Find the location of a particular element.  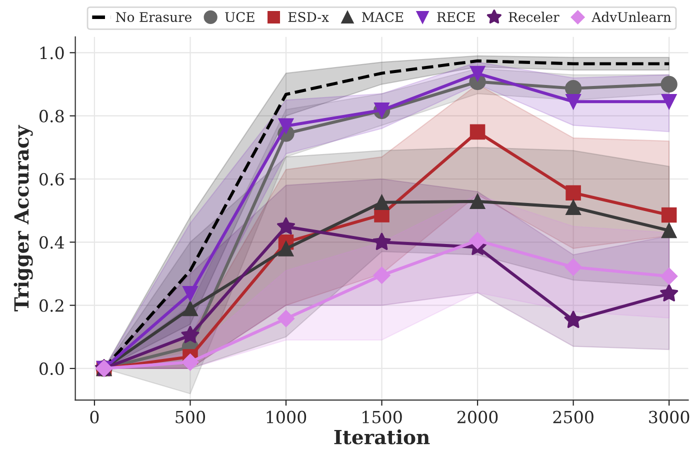

y-tick-label: 0.0 is located at coordinates (51, 369).